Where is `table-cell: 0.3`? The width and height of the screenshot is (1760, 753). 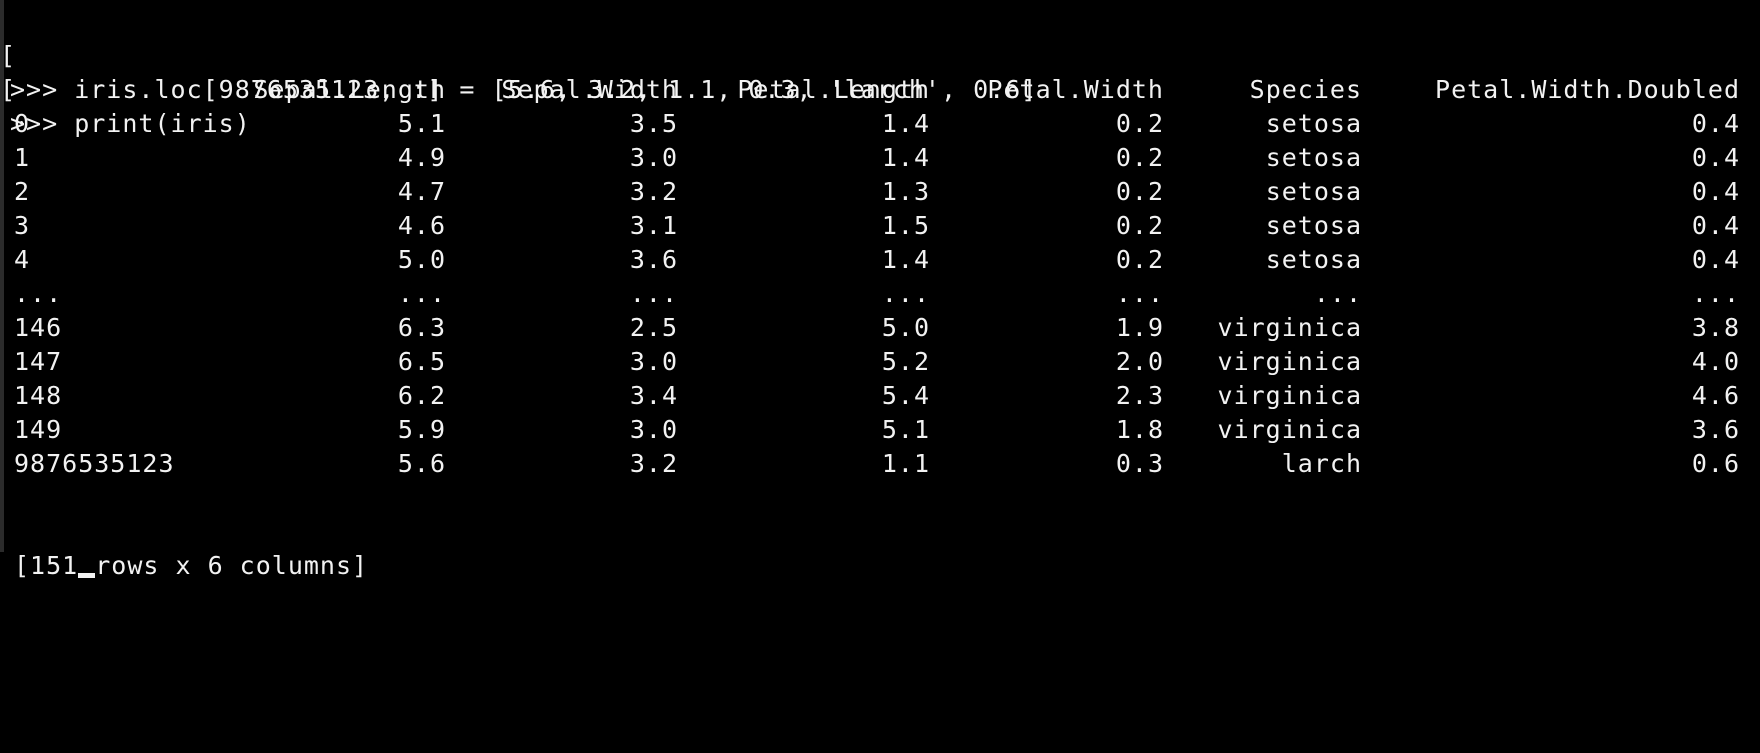
table-cell: 0.3 is located at coordinates (1139, 463).